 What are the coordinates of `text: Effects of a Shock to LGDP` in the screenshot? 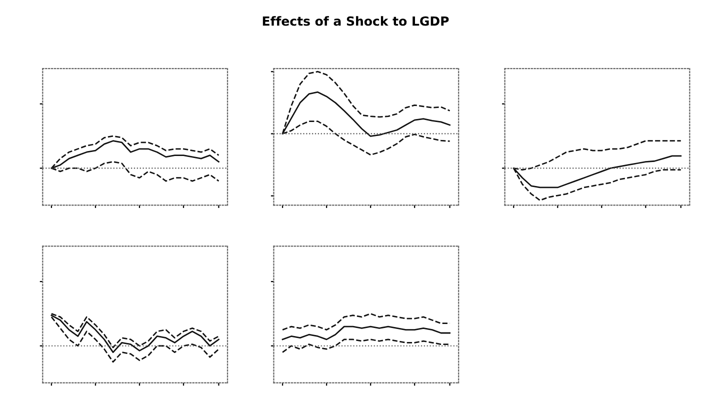 It's located at (355, 21).